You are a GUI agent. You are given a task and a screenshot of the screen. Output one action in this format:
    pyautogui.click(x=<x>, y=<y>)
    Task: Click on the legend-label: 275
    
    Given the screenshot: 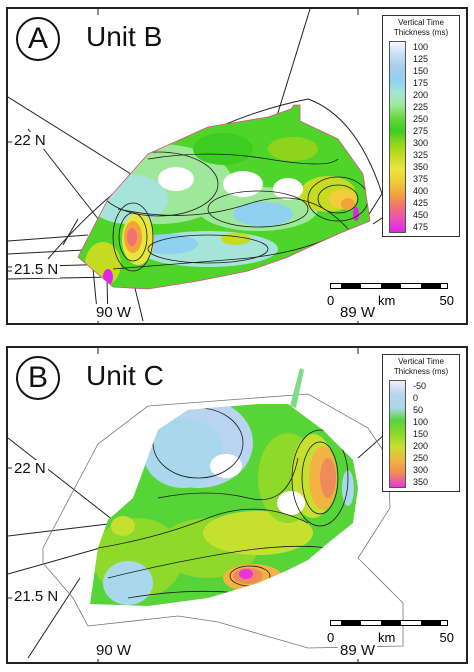 What is the action you would take?
    pyautogui.click(x=421, y=131)
    